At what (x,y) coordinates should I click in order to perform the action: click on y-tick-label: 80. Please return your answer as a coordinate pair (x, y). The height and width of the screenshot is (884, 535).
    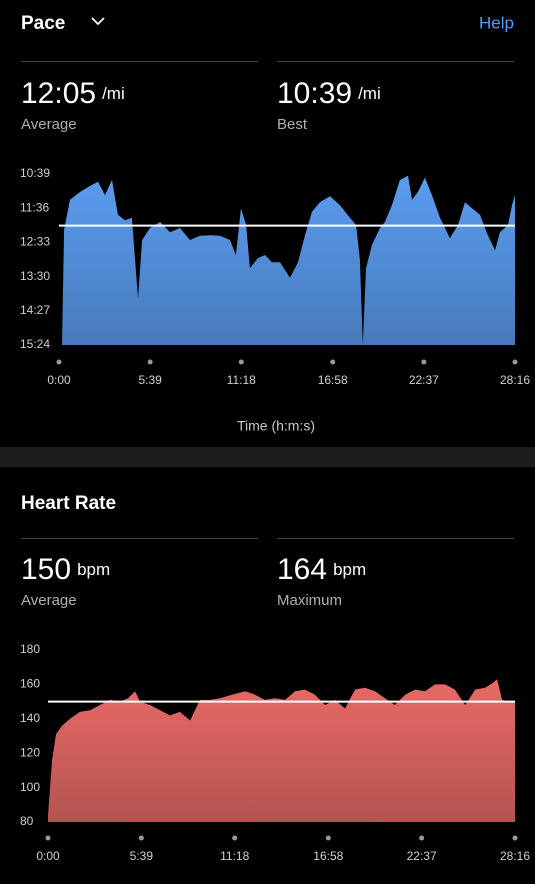
    Looking at the image, I should click on (27, 821).